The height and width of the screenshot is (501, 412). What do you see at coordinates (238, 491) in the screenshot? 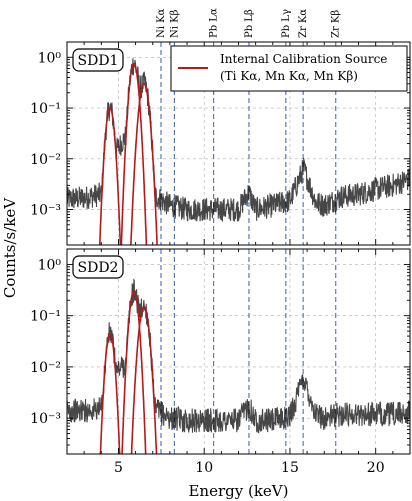
I see `x-axis-label: Energy (keV)` at bounding box center [238, 491].